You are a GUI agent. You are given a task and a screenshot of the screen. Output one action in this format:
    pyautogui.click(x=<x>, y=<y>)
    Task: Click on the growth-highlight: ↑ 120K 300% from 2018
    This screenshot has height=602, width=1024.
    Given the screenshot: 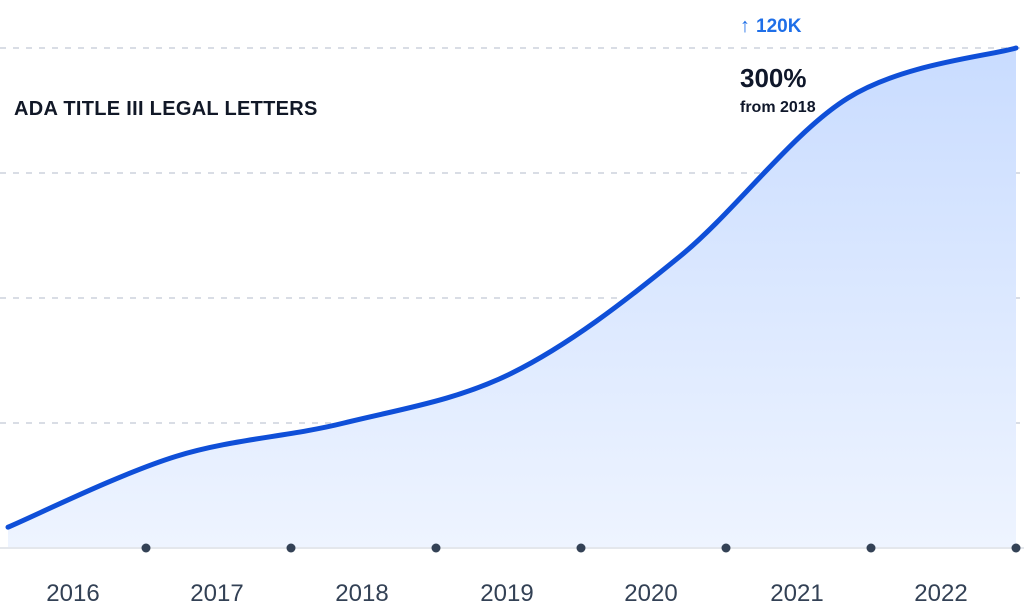 What is the action you would take?
    pyautogui.click(x=800, y=66)
    